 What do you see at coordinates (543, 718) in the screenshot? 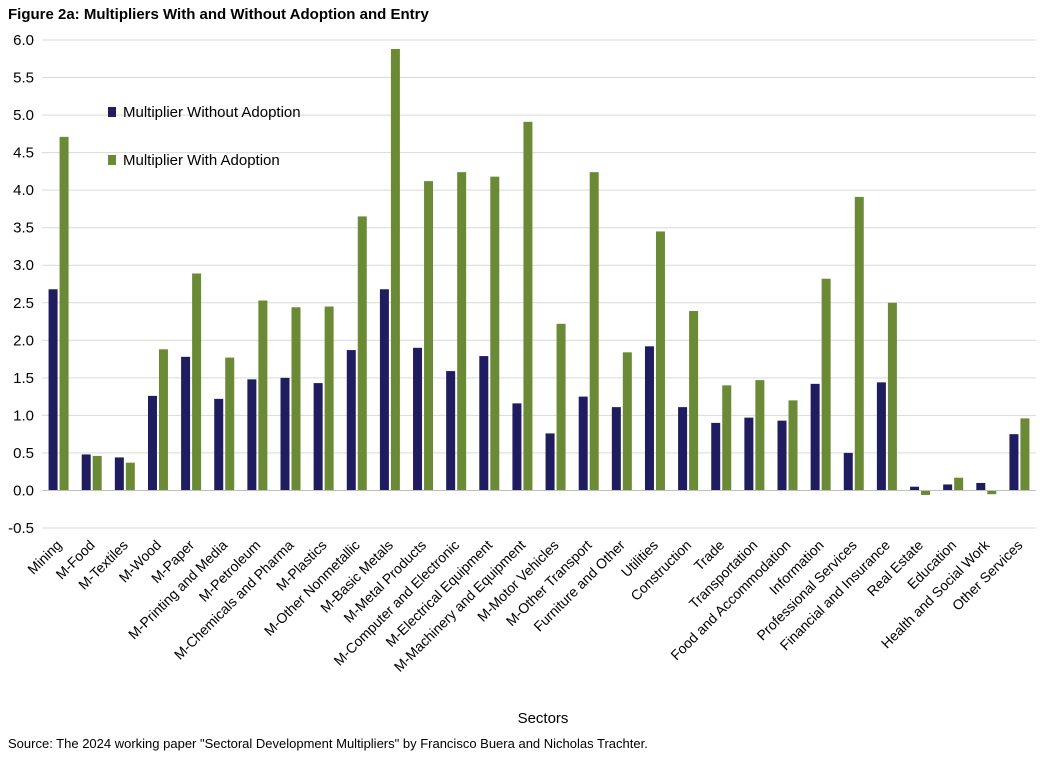
I see `x-axis-label: Sectors` at bounding box center [543, 718].